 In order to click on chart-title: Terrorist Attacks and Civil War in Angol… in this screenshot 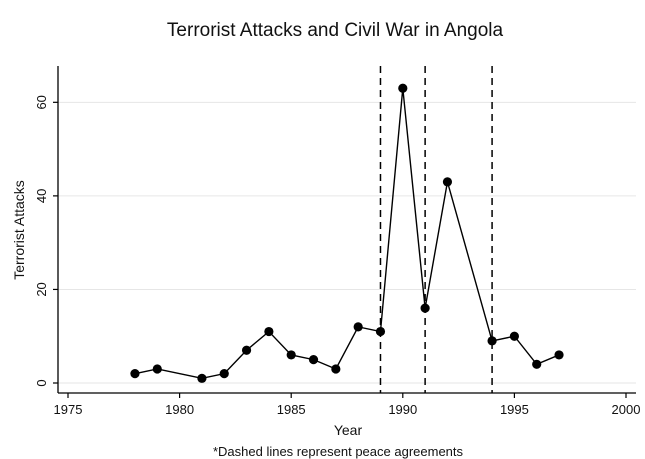, I will do `click(335, 30)`.